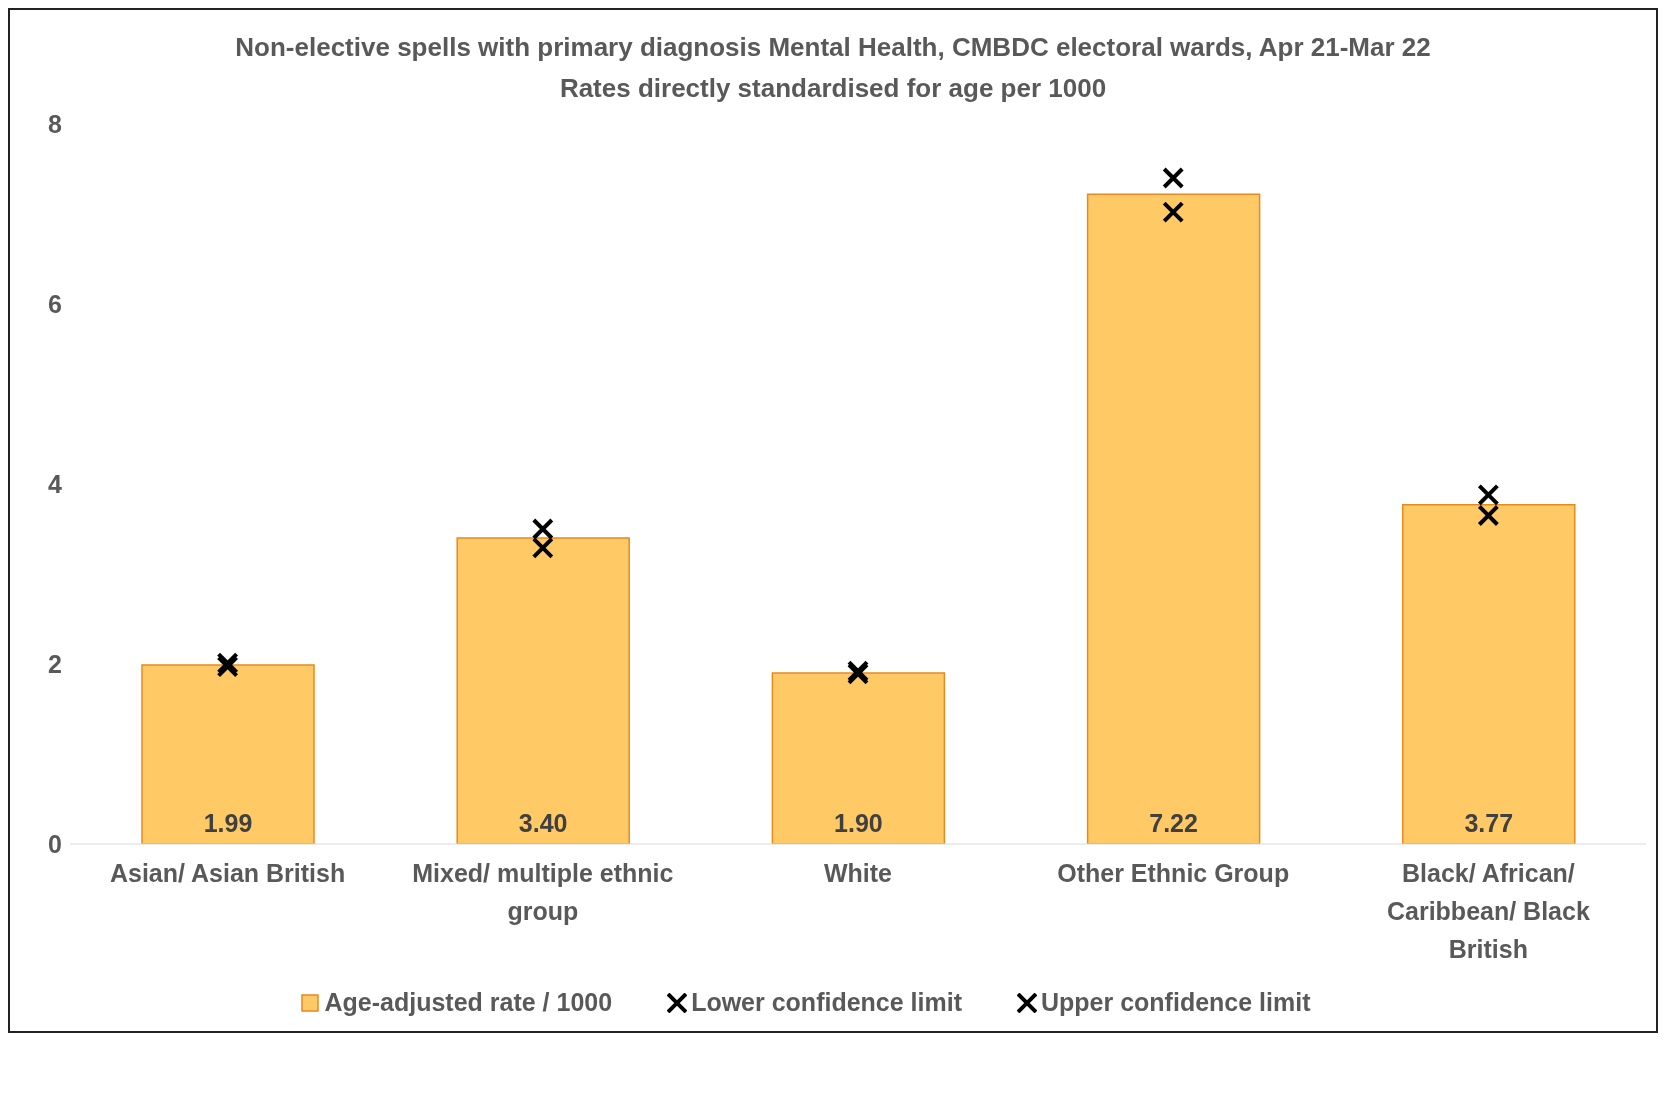 The image size is (1669, 1094). Describe the element at coordinates (55, 483) in the screenshot. I see `y-tick-label: 4` at that location.